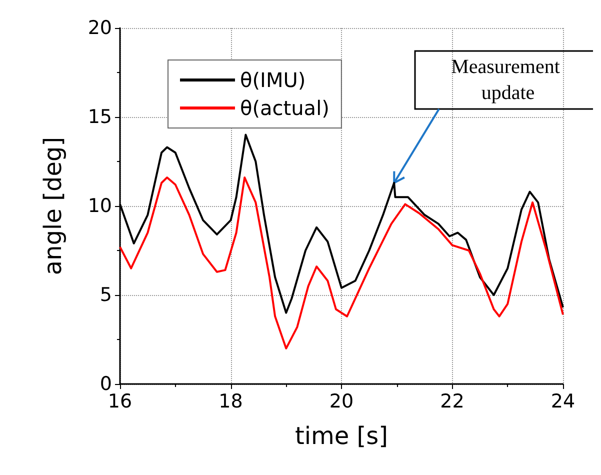 The image size is (601, 475). I want to click on legend-label: θ(IMU), so click(273, 80).